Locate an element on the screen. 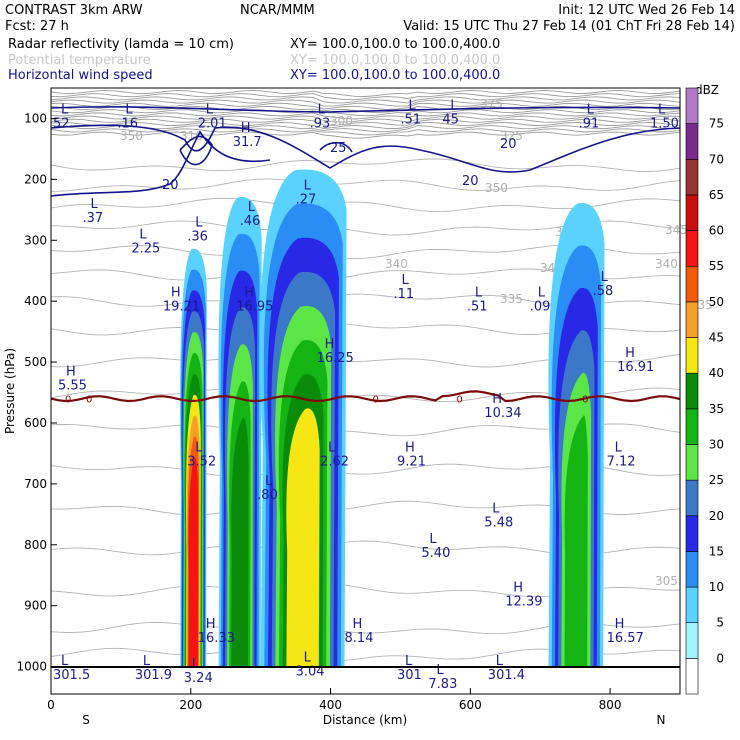  extremum-label: L2.01 is located at coordinates (212, 117).